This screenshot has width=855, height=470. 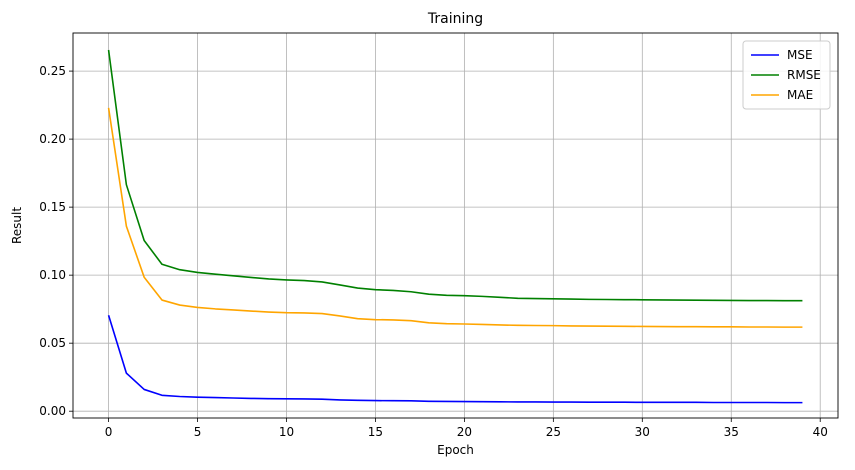 I want to click on y-tick-label: 0.25, so click(x=52, y=71).